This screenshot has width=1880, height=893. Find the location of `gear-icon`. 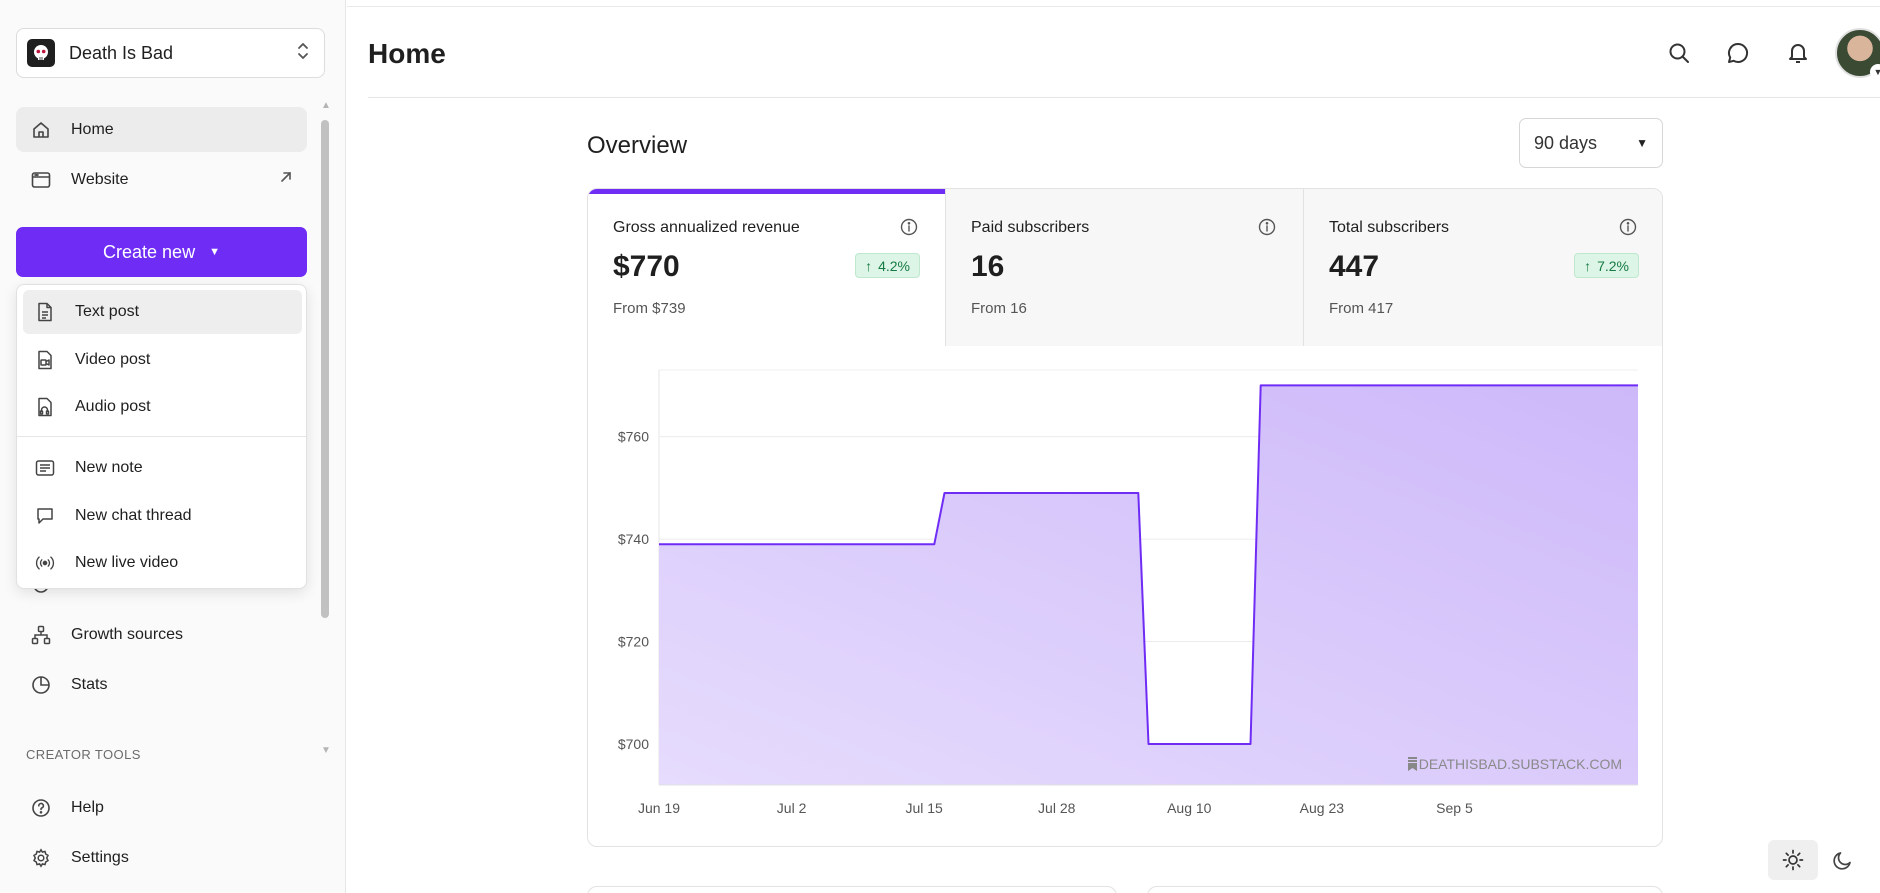

gear-icon is located at coordinates (41, 858).